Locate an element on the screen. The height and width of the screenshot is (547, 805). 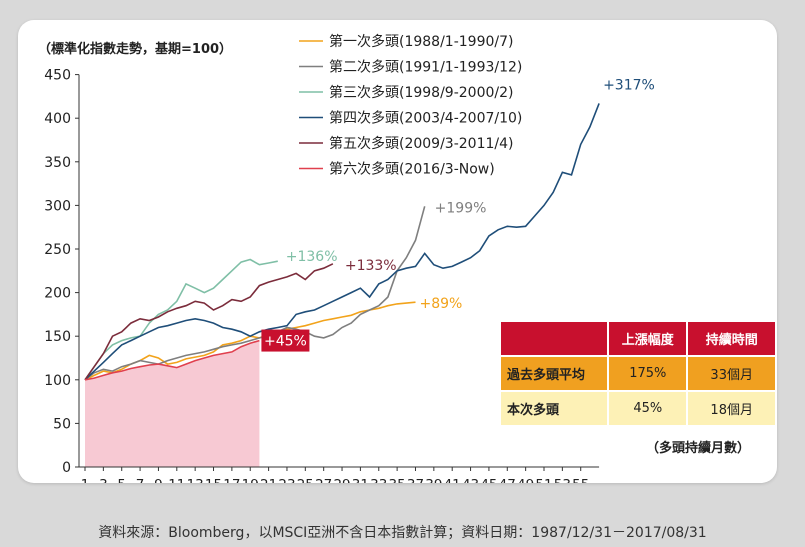
x-tick-label: 15 is located at coordinates (213, 480).